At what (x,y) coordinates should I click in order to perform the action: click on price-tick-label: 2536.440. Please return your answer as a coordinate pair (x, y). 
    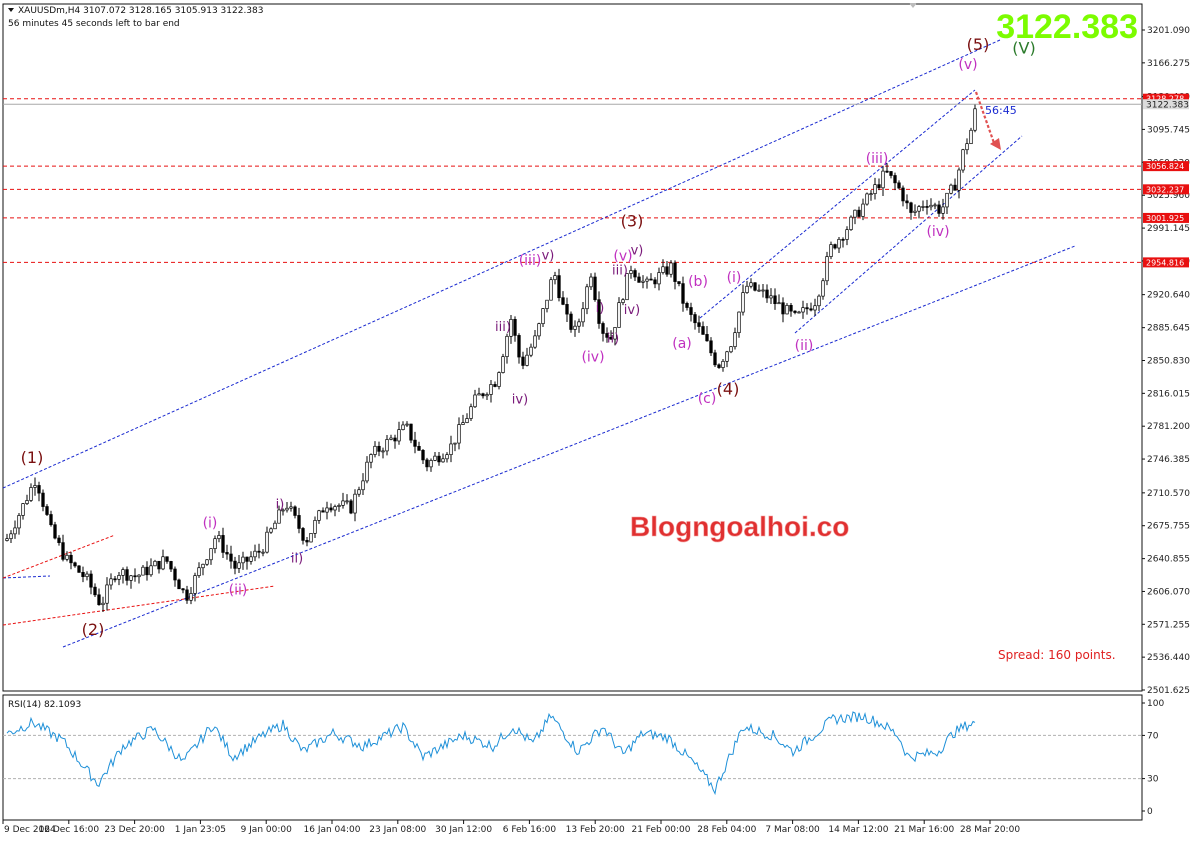
    Looking at the image, I should click on (1168, 658).